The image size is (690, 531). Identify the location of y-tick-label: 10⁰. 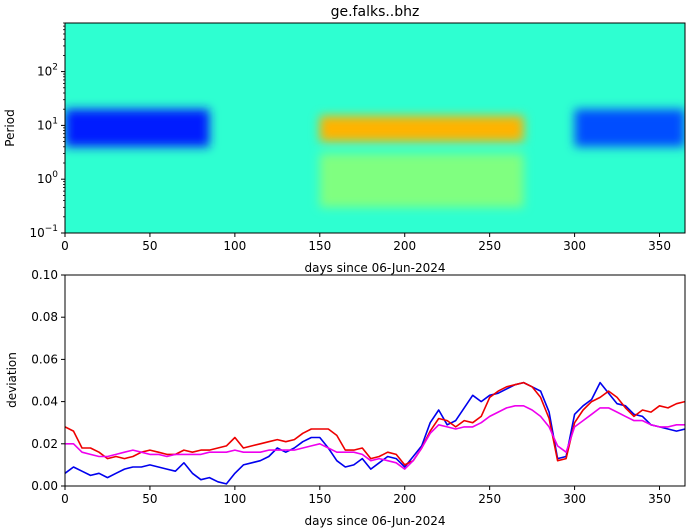
(47, 178).